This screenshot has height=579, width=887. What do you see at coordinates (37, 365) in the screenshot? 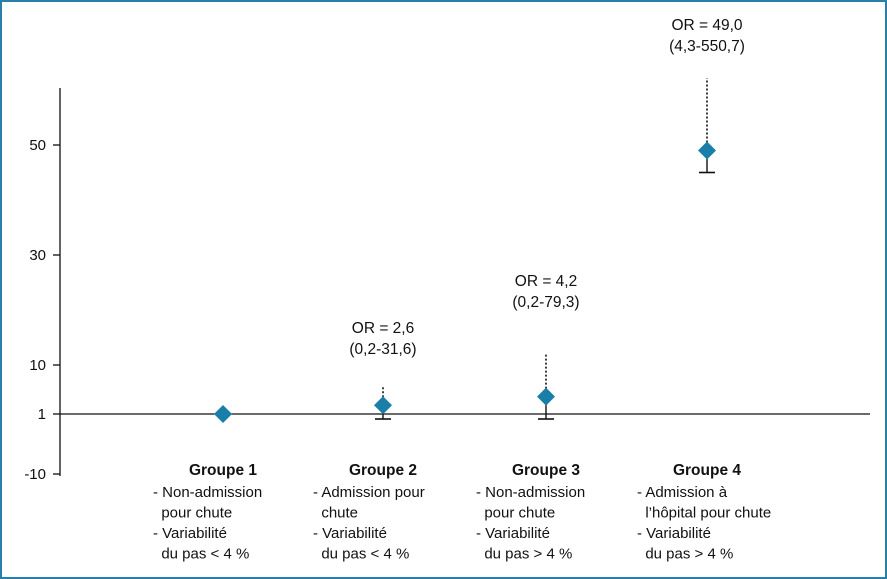
I see `y-tick-label: 10` at bounding box center [37, 365].